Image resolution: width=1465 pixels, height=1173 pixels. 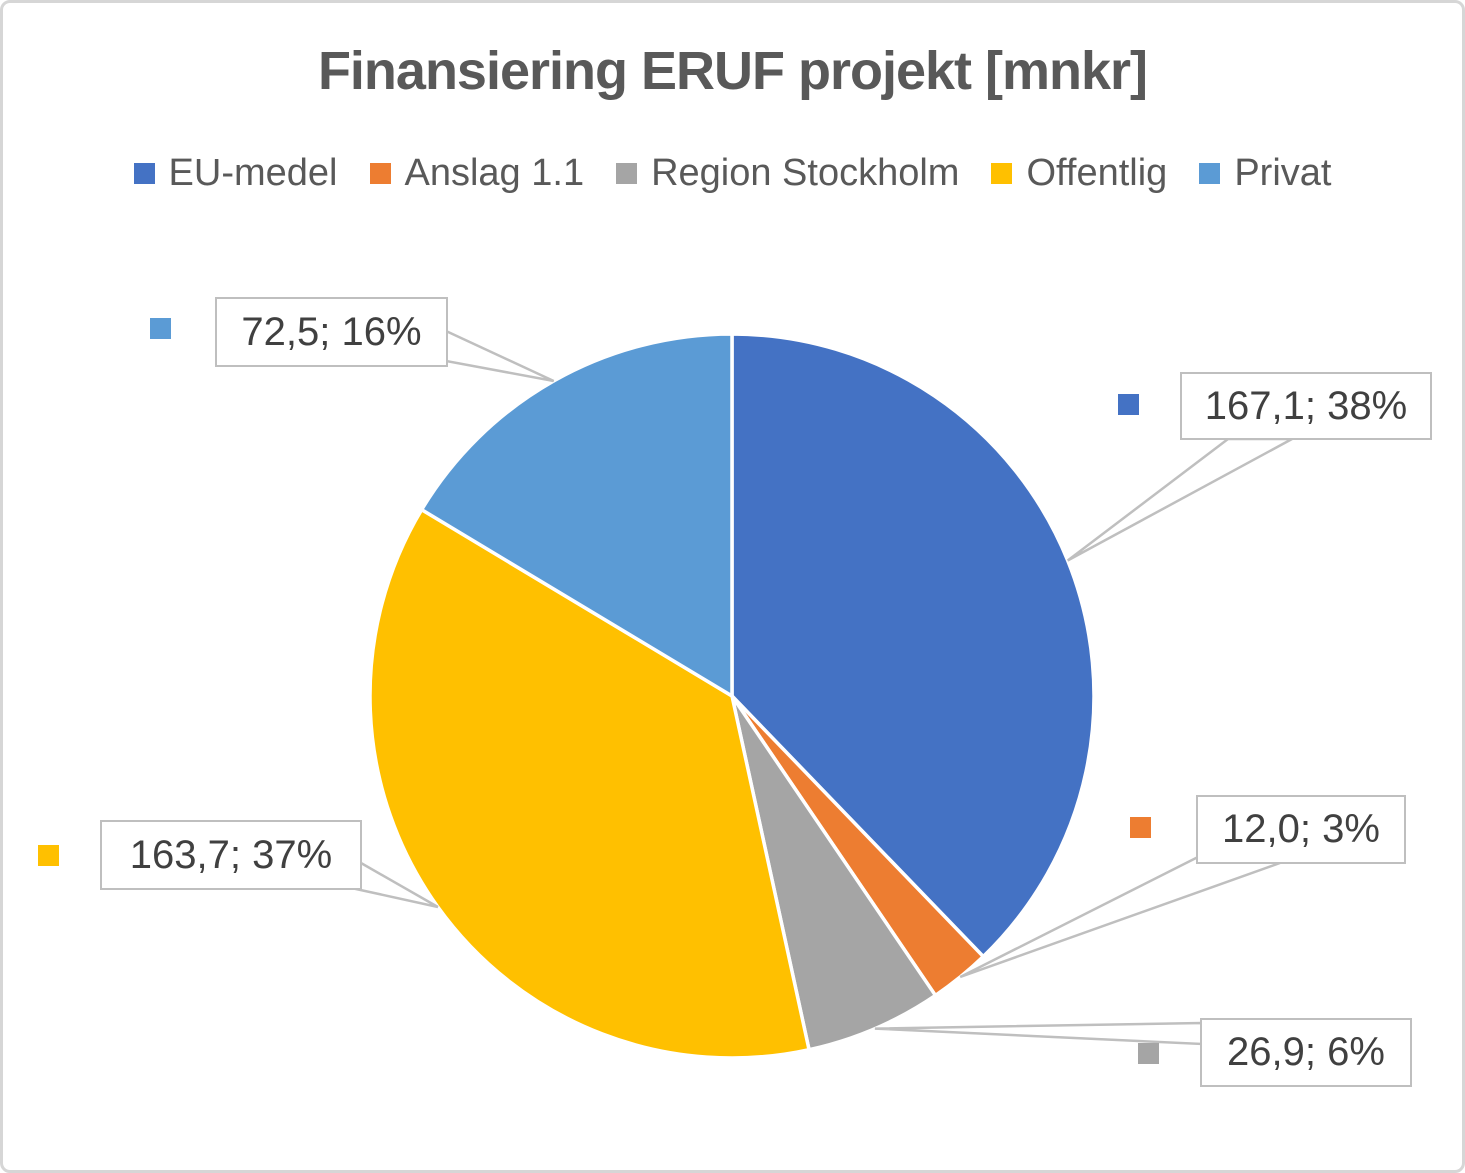 I want to click on data-label-text: 12,0; 3%, so click(x=1301, y=829).